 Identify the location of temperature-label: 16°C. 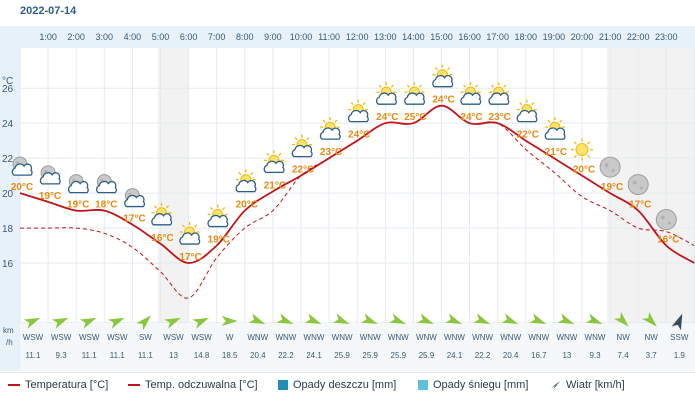
(668, 240).